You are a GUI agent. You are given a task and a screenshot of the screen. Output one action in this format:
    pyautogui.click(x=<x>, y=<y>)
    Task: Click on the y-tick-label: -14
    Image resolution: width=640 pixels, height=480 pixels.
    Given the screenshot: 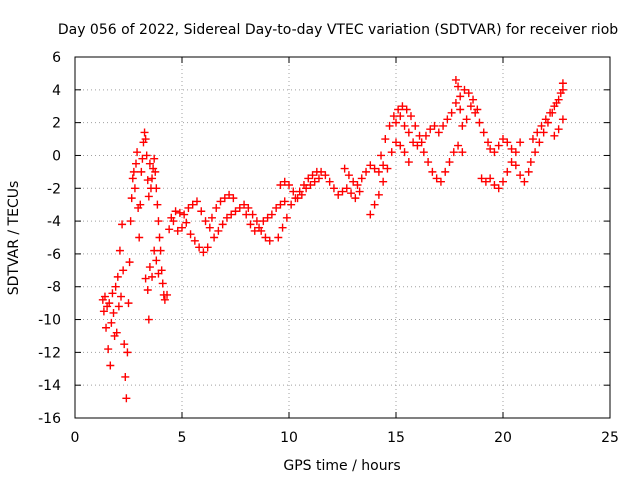 What is the action you would take?
    pyautogui.click(x=49, y=386)
    